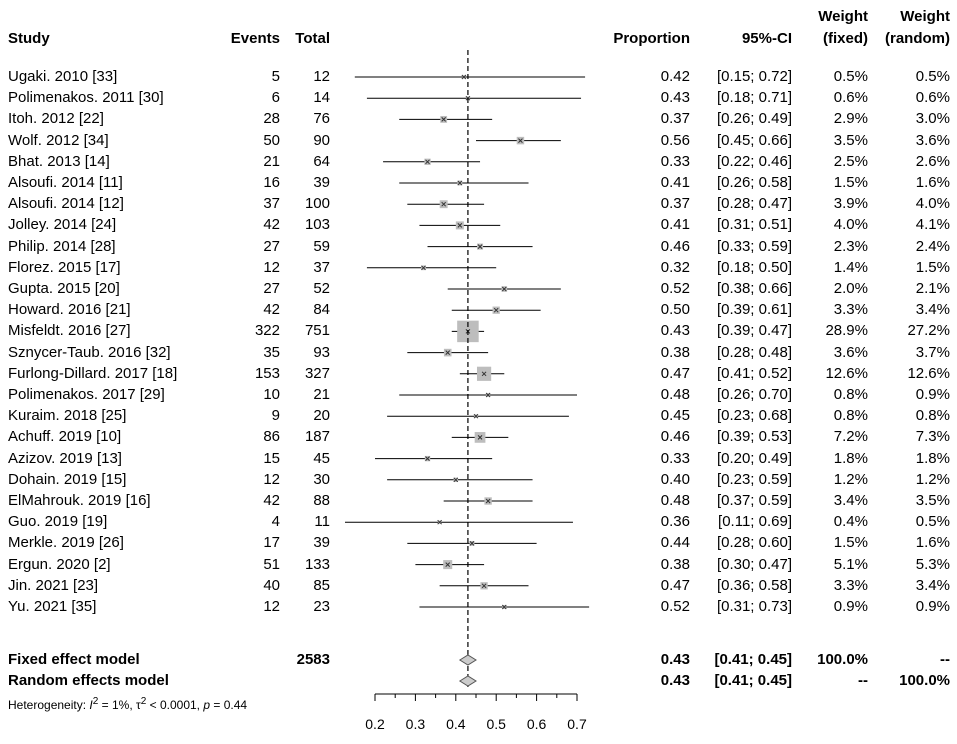 This screenshot has height=744, width=957. Describe the element at coordinates (850, 246) in the screenshot. I see `study-weight-fixed: 2.3%` at that location.